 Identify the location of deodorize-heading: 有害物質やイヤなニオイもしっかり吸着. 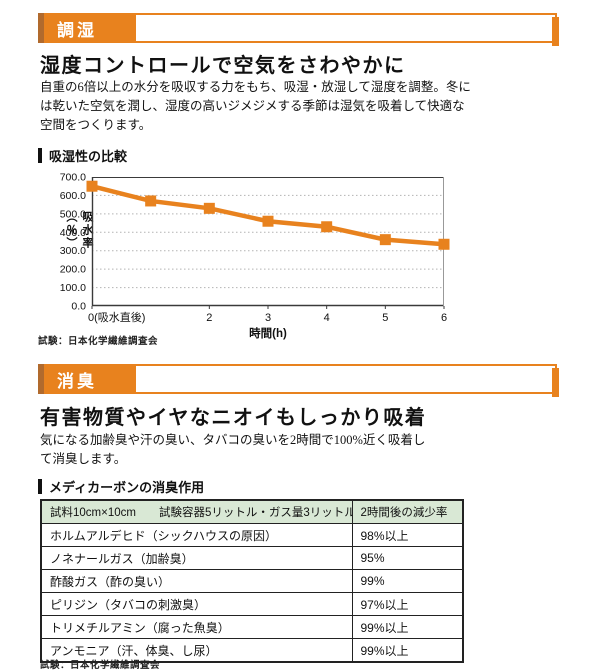
(233, 418).